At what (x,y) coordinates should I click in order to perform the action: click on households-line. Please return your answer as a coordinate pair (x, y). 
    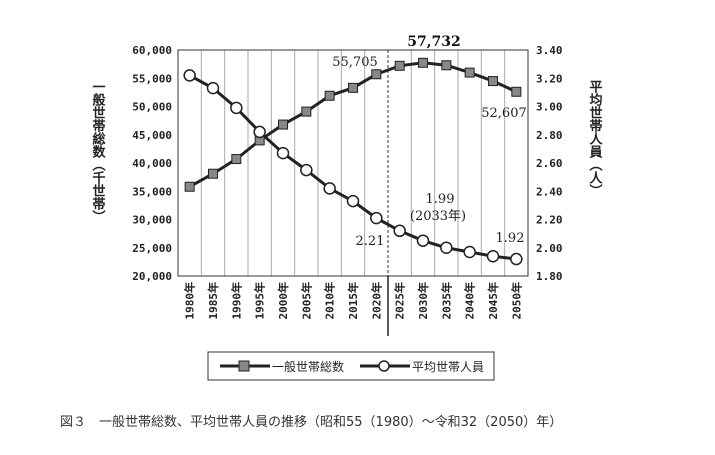
    Looking at the image, I should click on (352, 125).